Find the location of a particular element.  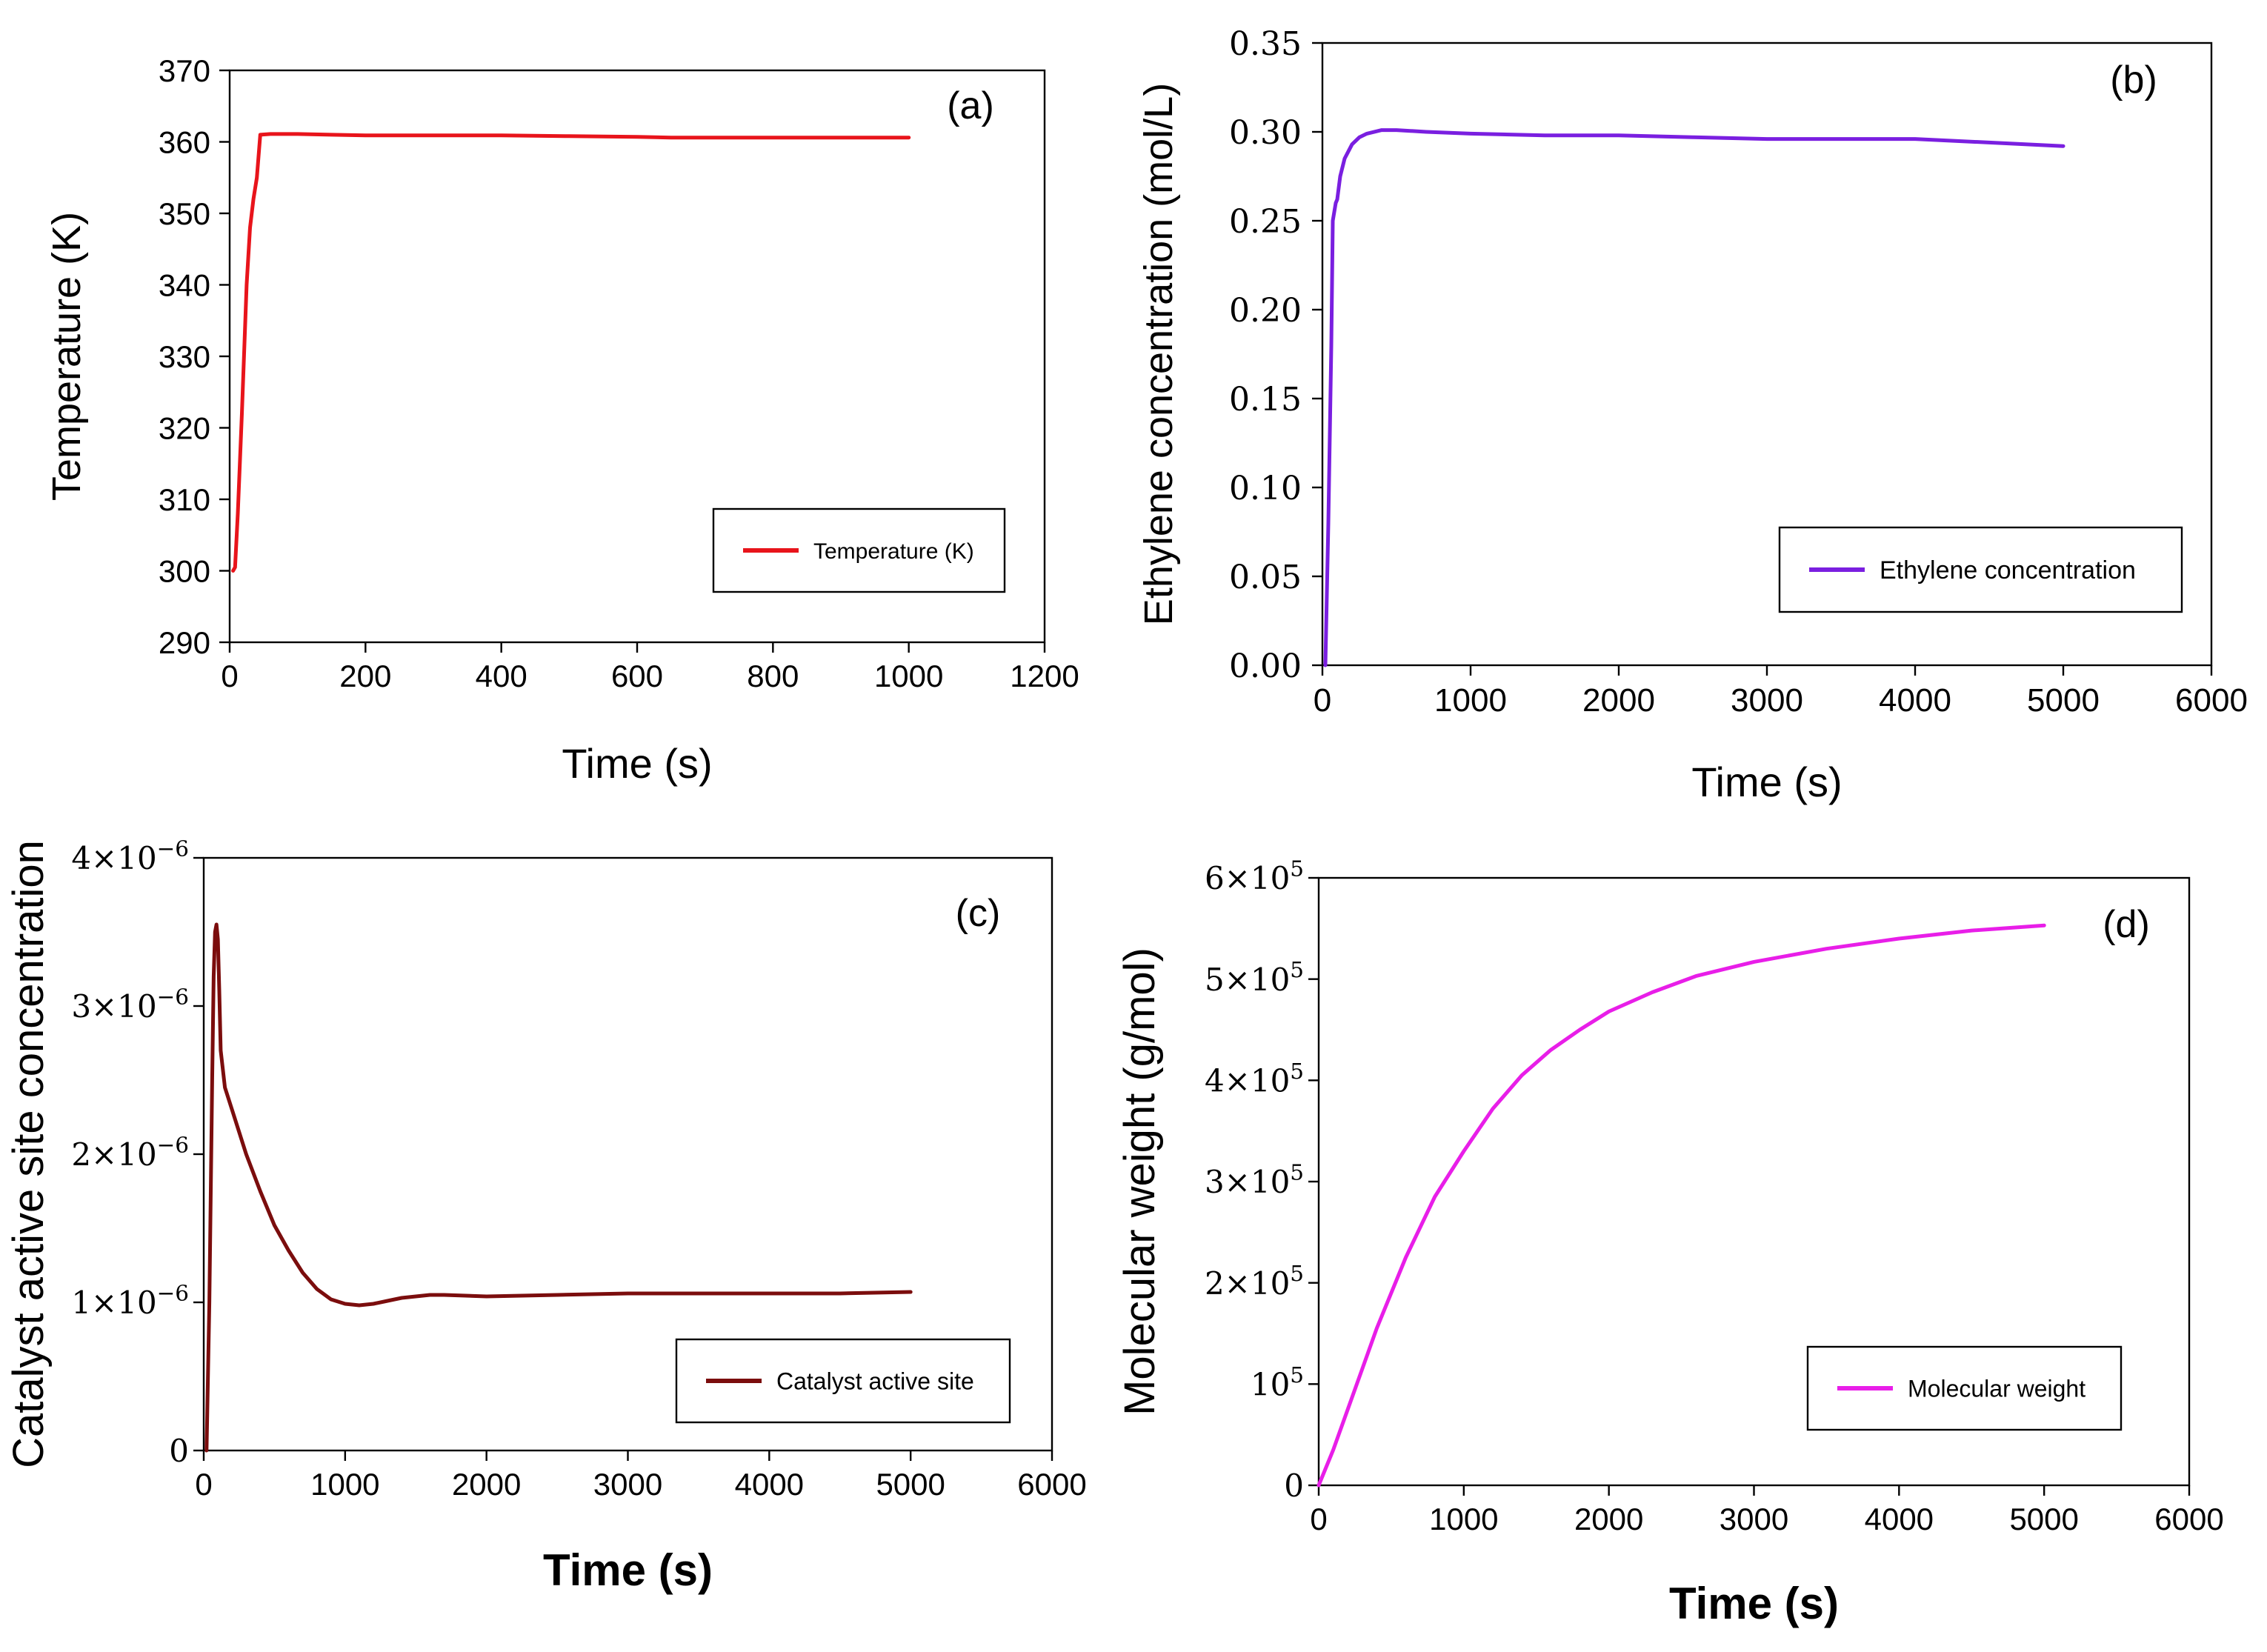

y-tick-mantissa: 2×10 is located at coordinates (114, 1154).